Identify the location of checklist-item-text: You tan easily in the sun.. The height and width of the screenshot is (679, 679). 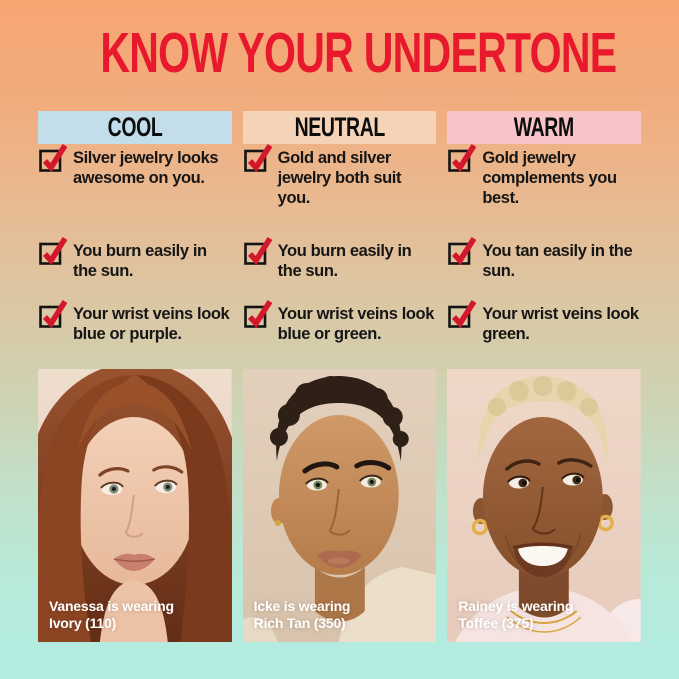
(557, 261).